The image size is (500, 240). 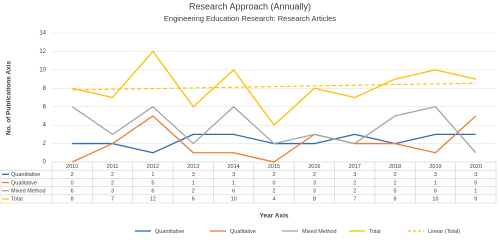 What do you see at coordinates (9, 98) in the screenshot?
I see `y-axis-label: No. of Publications Axis` at bounding box center [9, 98].